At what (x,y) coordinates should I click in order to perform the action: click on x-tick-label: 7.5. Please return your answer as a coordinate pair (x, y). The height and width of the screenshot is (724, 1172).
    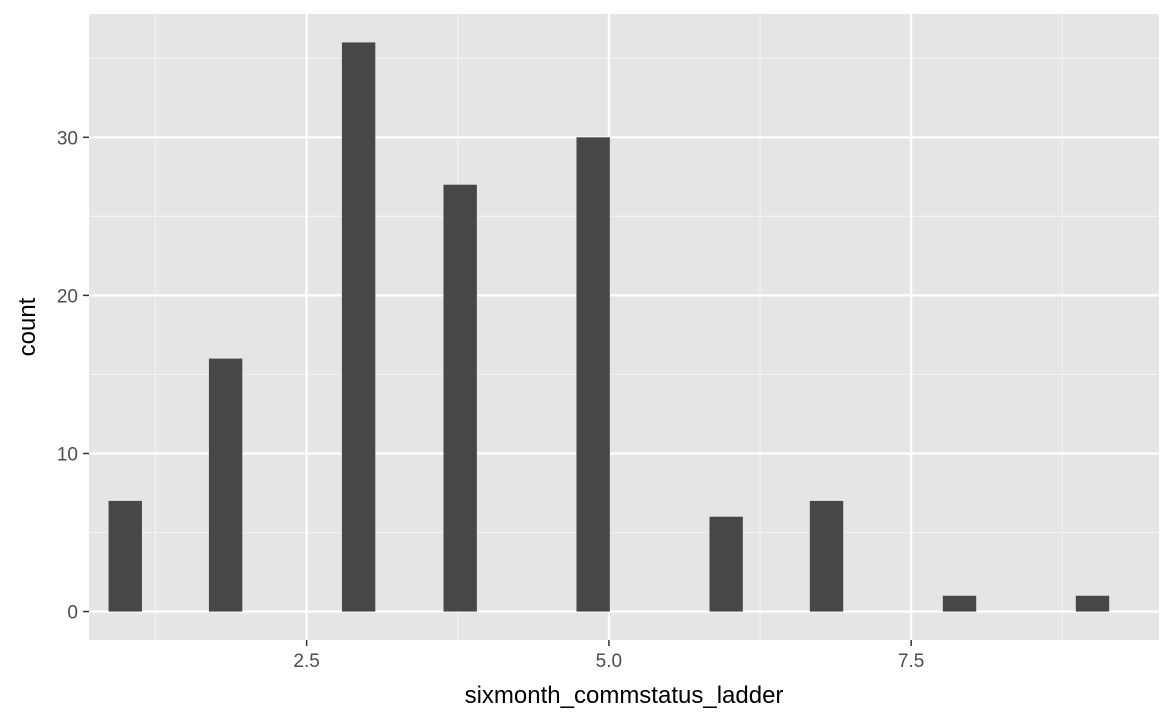
    Looking at the image, I should click on (911, 661).